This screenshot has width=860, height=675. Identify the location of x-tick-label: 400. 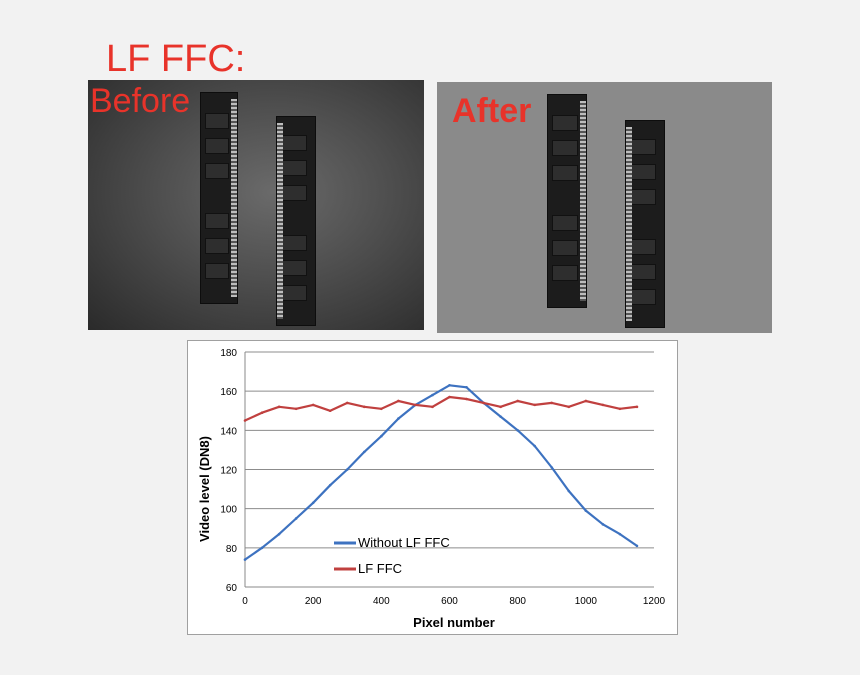
(381, 601).